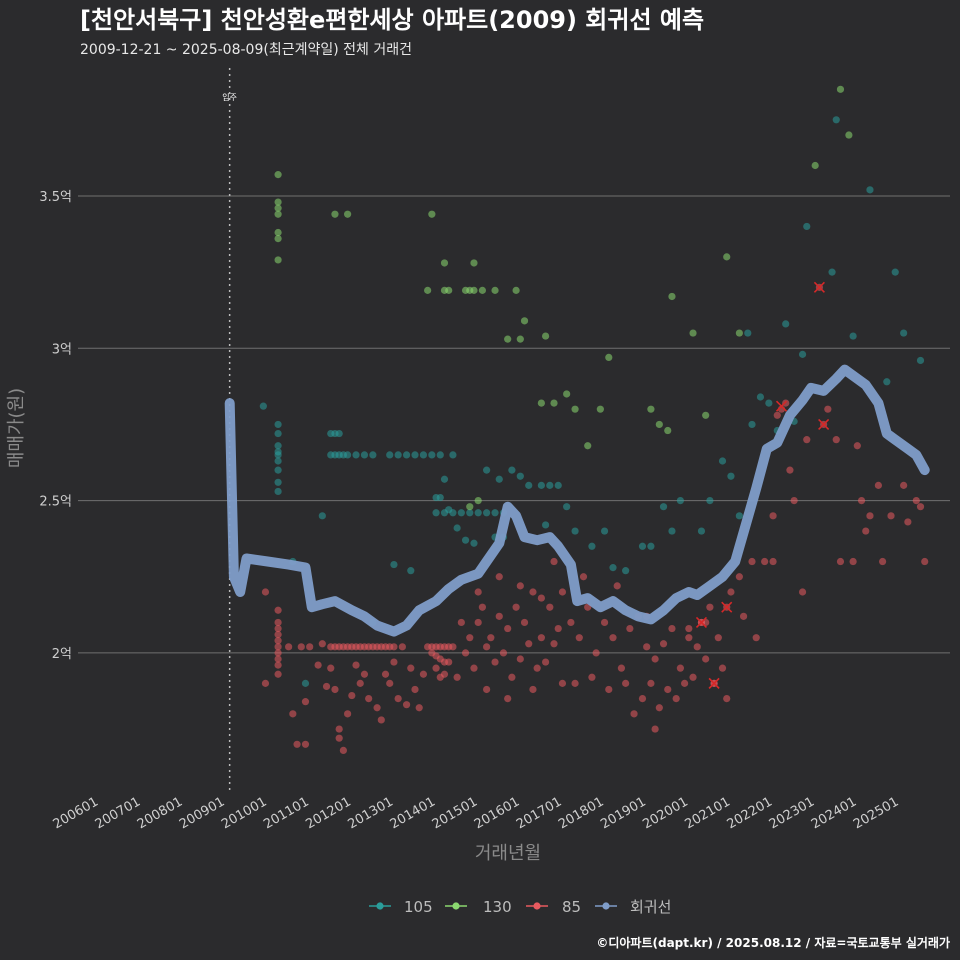 This screenshot has height=960, width=960. What do you see at coordinates (571, 907) in the screenshot?
I see `legend-label-85: 85` at bounding box center [571, 907].